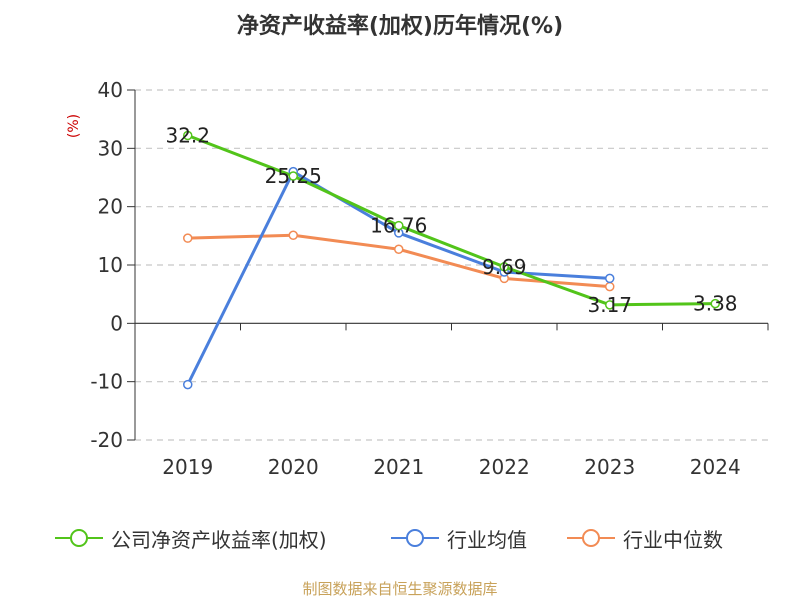 This screenshot has height=600, width=800. Describe the element at coordinates (673, 539) in the screenshot. I see `legend-label-industry-median: 行业中位数` at that location.